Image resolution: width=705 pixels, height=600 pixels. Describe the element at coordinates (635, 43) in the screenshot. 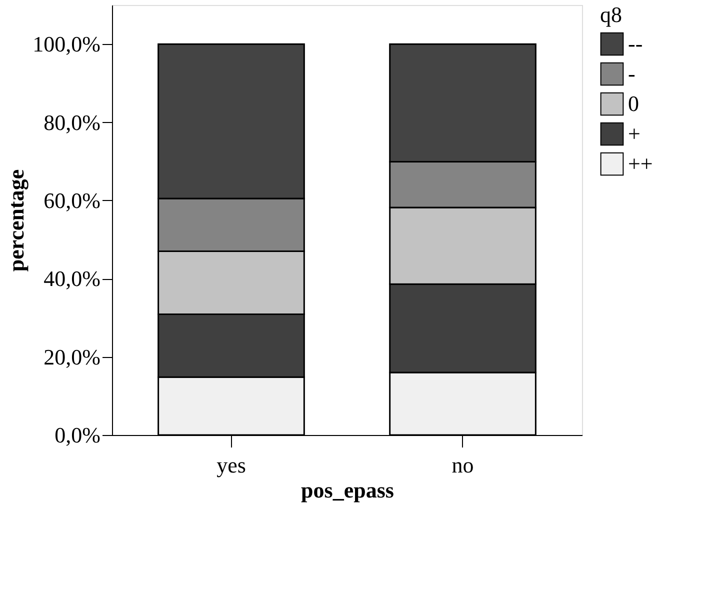

I see `legend-label: --` at that location.